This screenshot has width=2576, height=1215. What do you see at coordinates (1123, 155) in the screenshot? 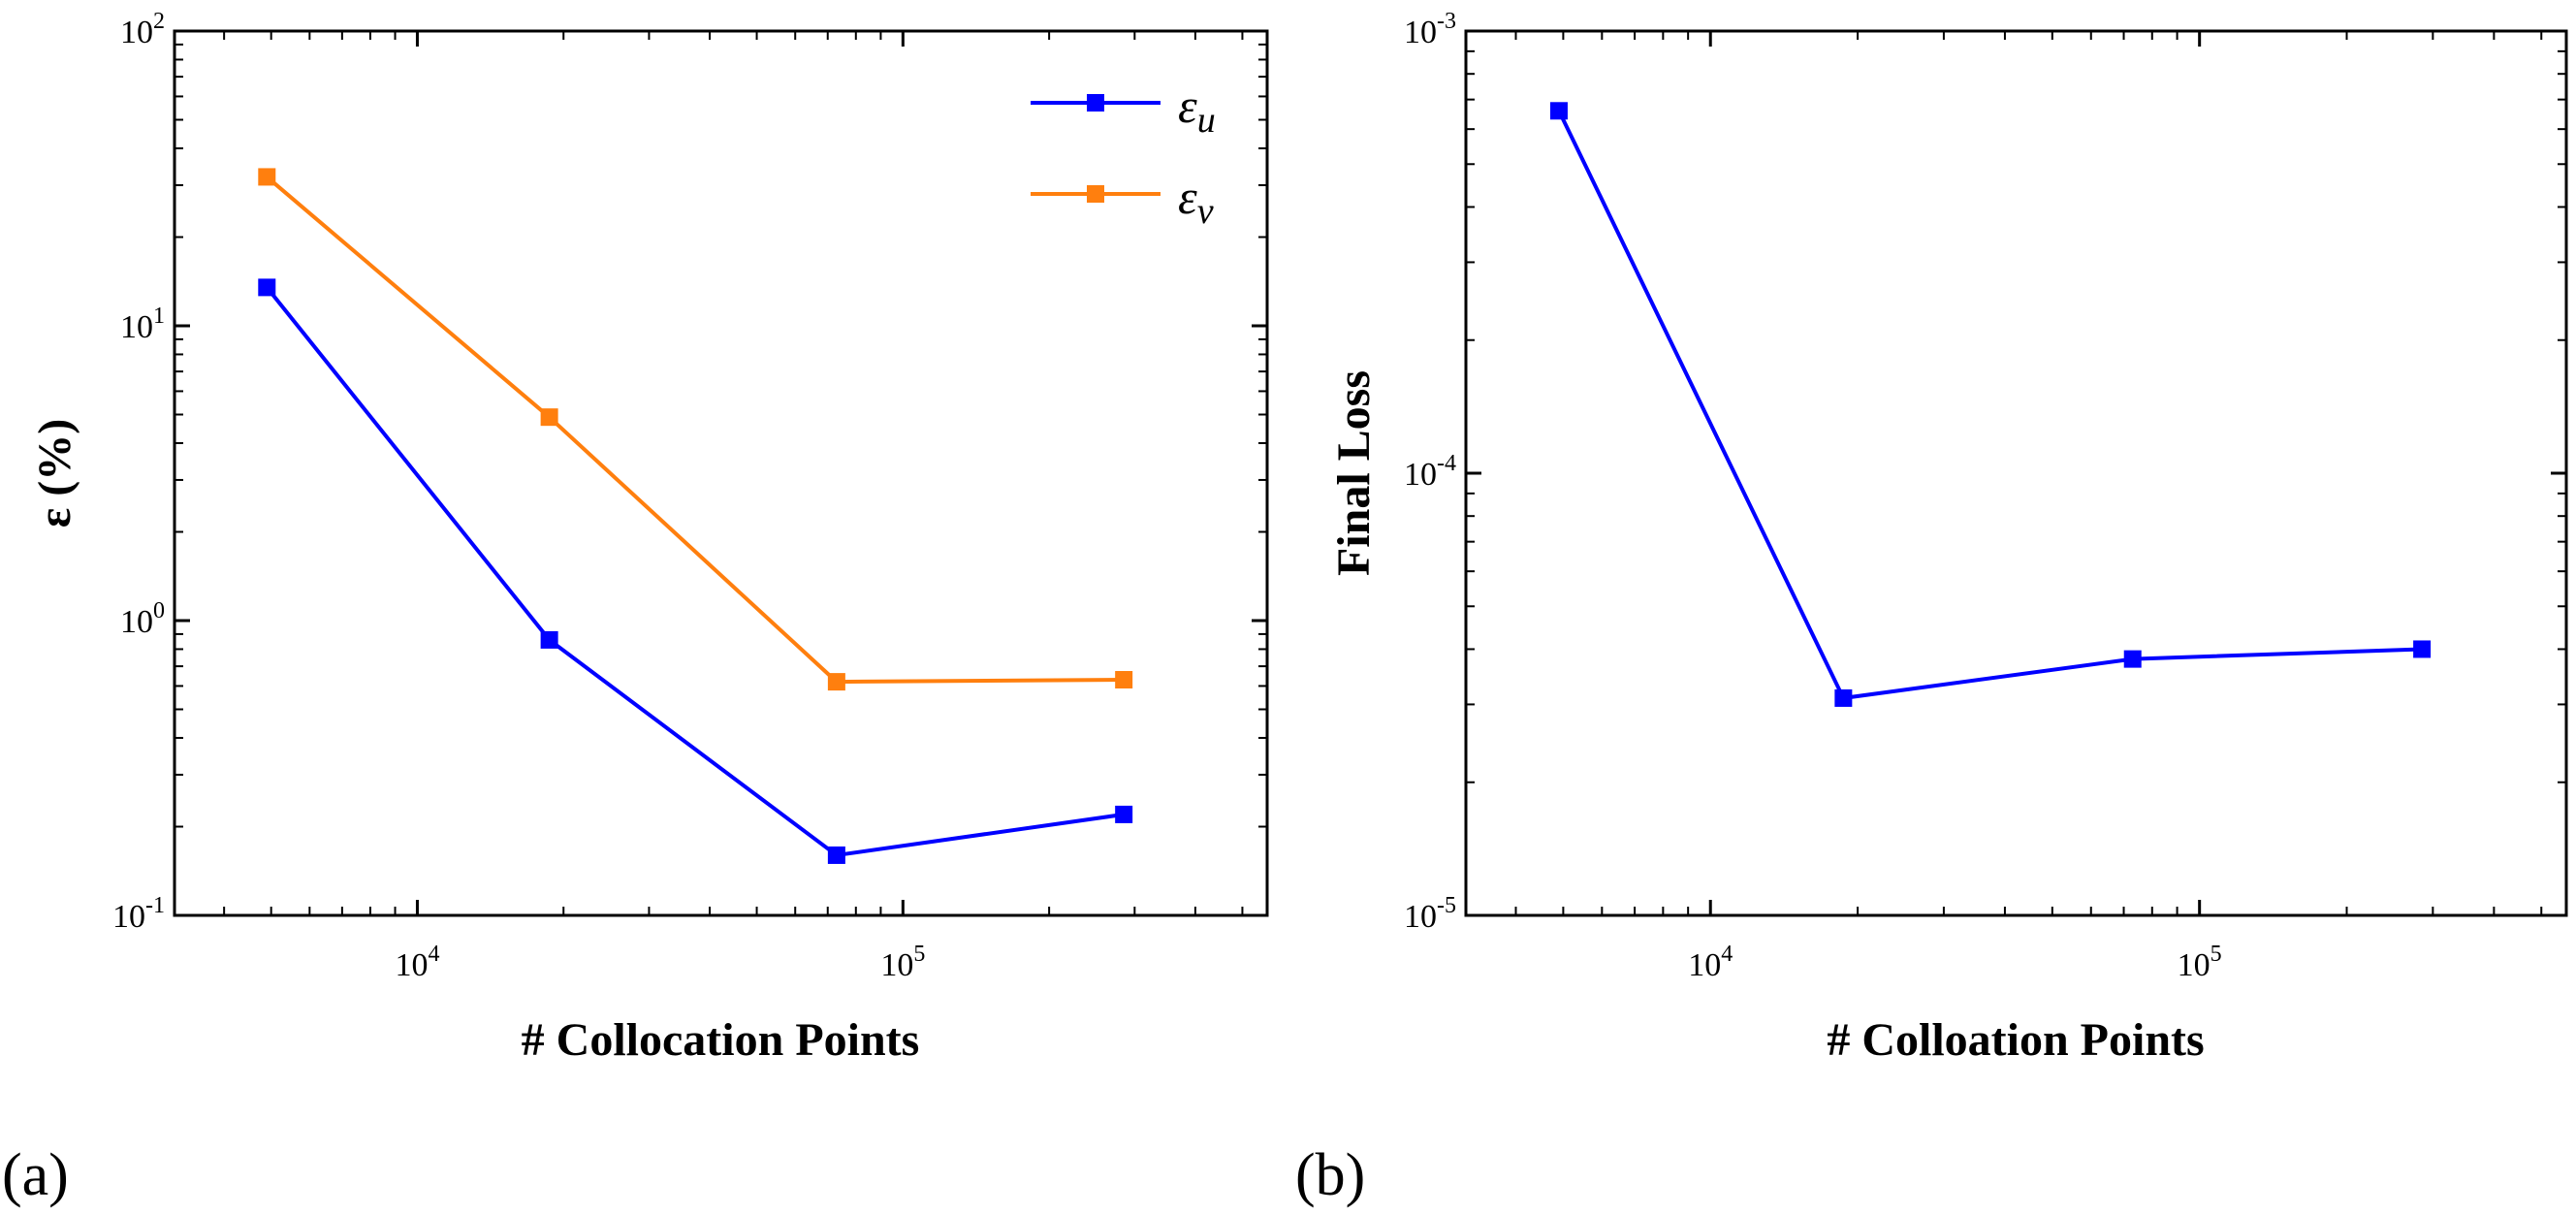
I see `legend: εu εv` at bounding box center [1123, 155].